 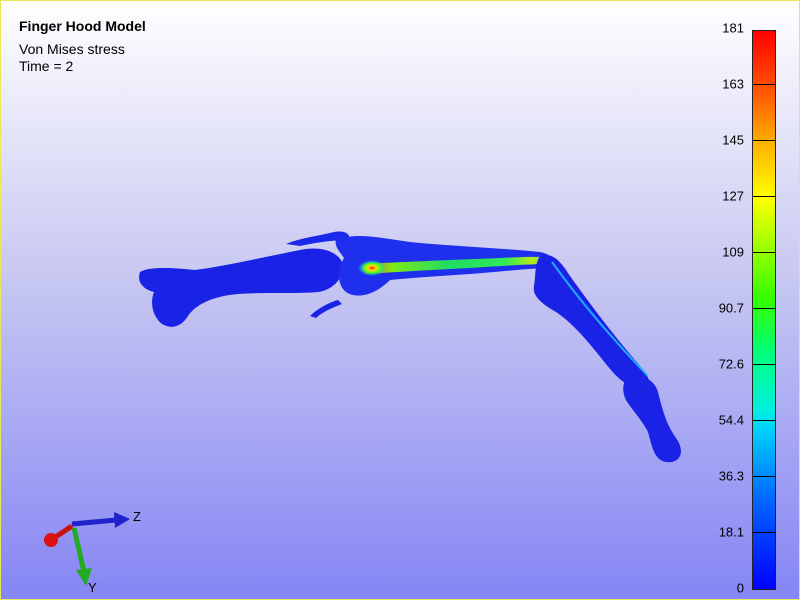 I want to click on scale-tick-label: 109, so click(x=733, y=252).